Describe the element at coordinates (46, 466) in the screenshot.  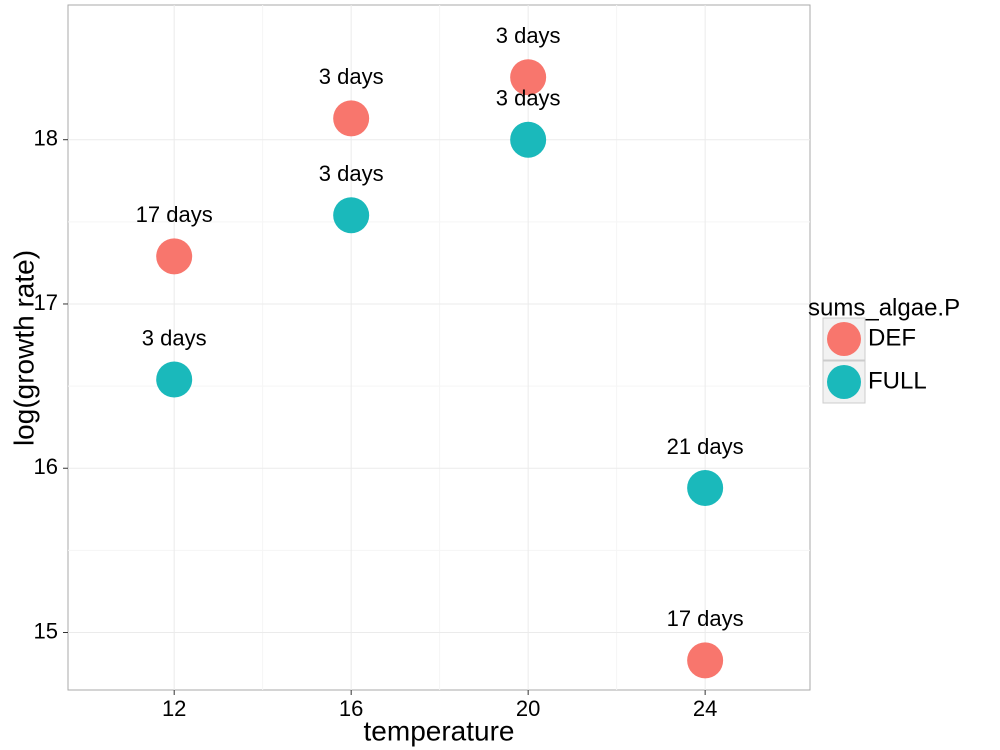
I see `y-tick-label: 16` at that location.